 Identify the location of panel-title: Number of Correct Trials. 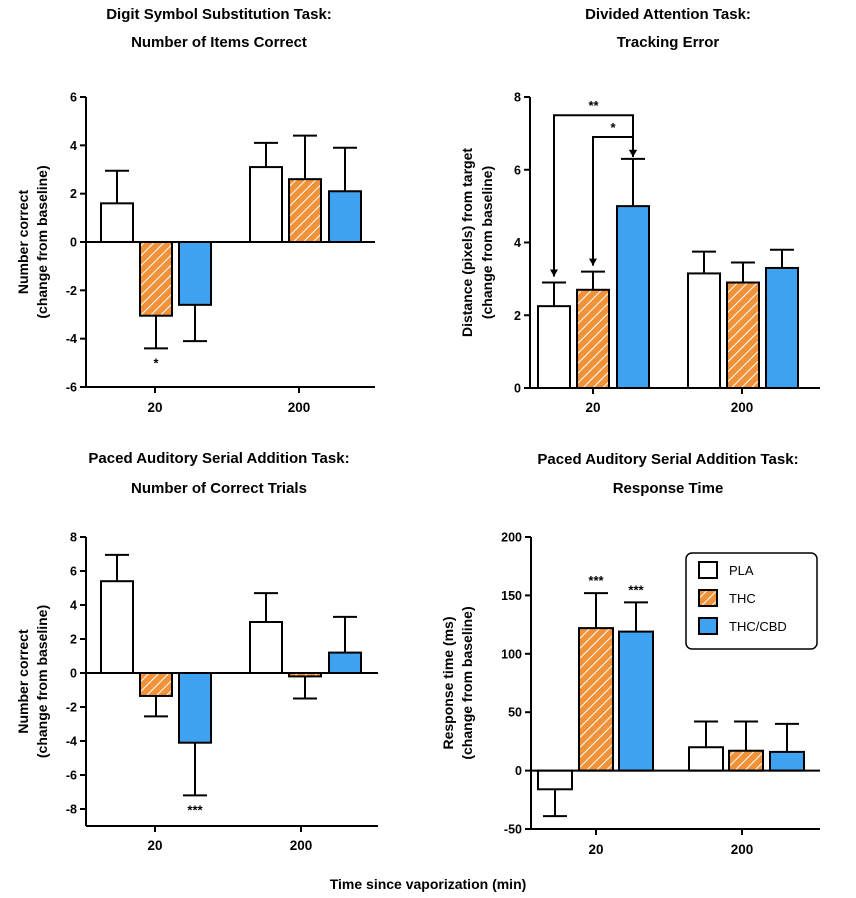
(219, 488).